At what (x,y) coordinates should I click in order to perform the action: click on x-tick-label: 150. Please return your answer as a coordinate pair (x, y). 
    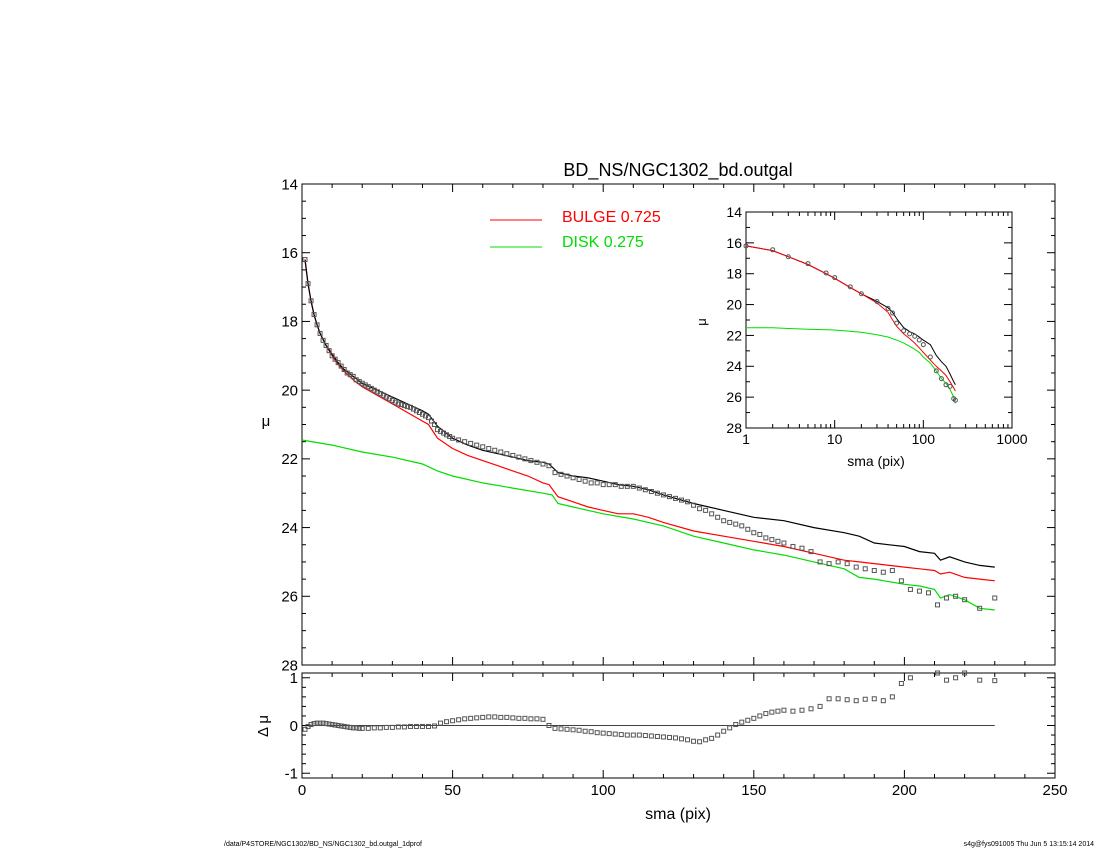
    Looking at the image, I should click on (753, 790).